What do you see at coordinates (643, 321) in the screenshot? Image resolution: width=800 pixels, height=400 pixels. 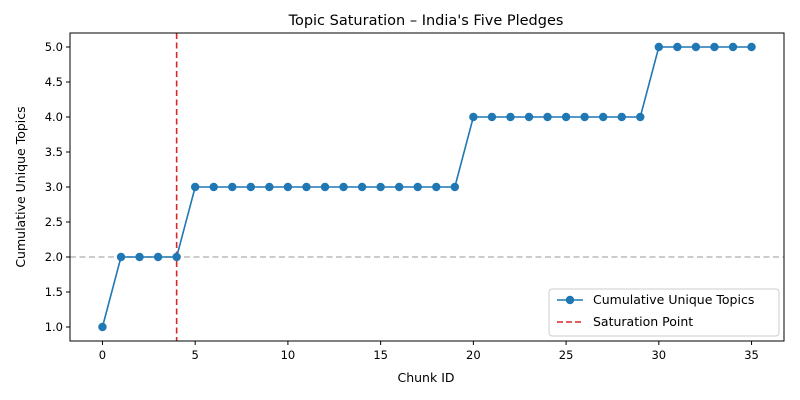 I see `legend-saturation-label: Saturation Point` at bounding box center [643, 321].